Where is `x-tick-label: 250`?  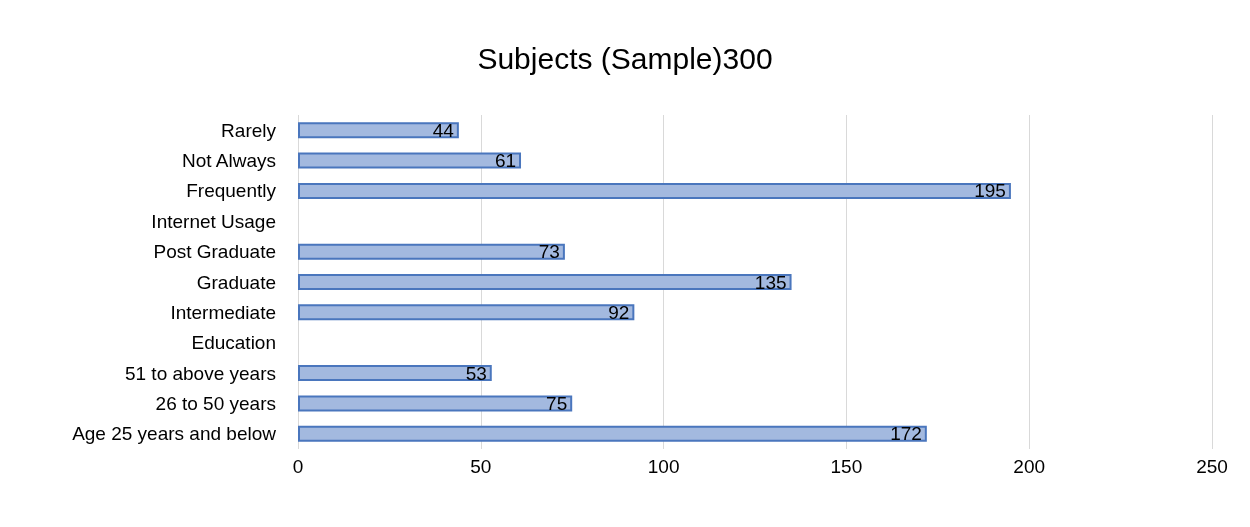 x-tick-label: 250 is located at coordinates (1212, 466).